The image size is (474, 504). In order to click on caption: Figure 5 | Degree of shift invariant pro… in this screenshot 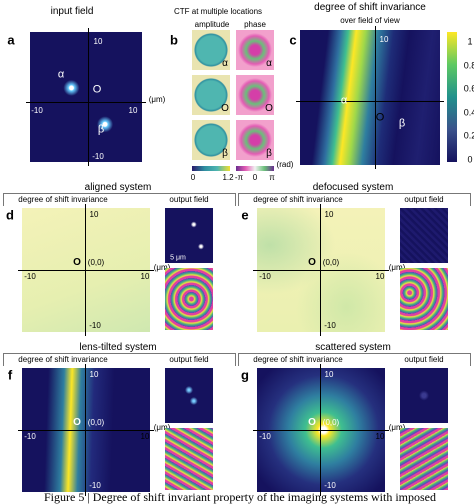, I will do `click(240, 497)`.